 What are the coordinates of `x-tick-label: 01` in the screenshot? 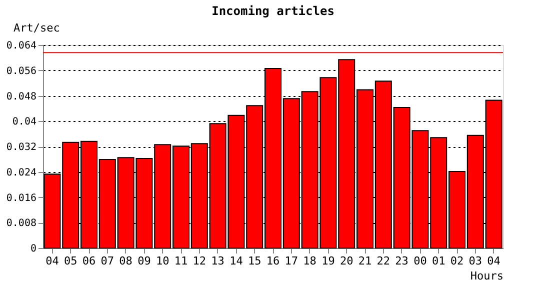 It's located at (439, 261).